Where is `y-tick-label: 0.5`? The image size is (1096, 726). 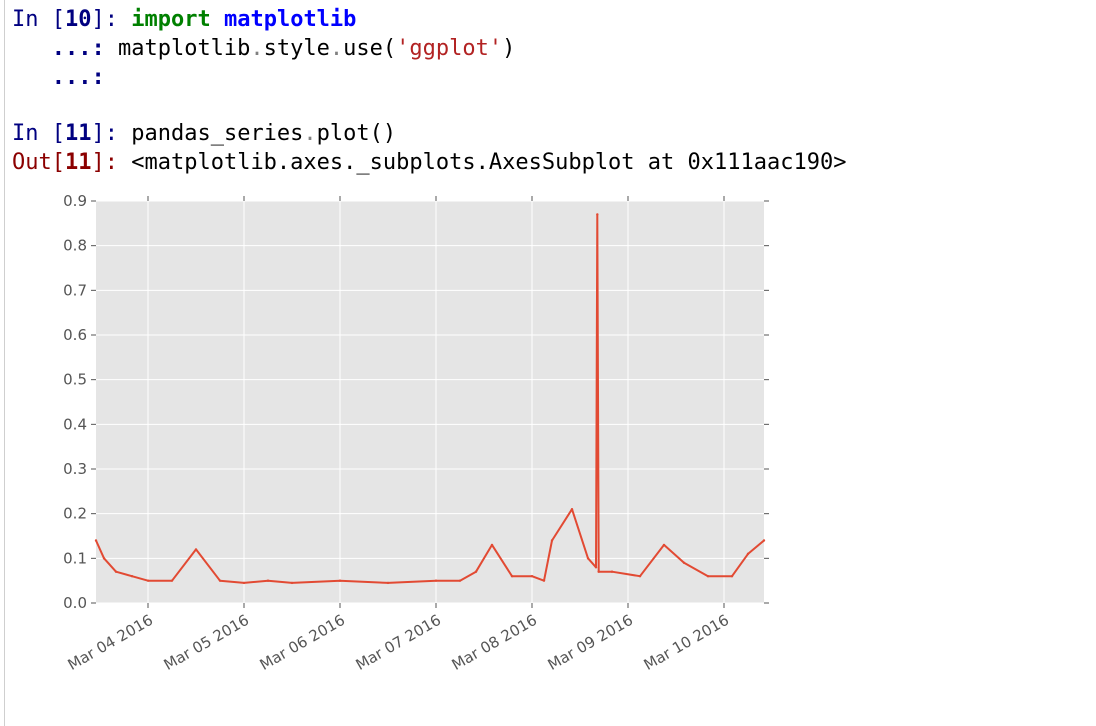
y-tick-label: 0.5 is located at coordinates (75, 380).